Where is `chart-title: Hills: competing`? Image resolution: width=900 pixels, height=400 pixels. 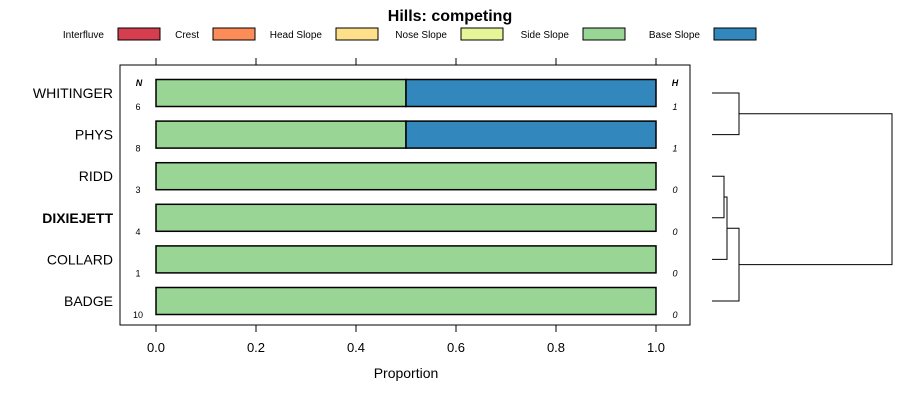
chart-title: Hills: competing is located at coordinates (450, 16).